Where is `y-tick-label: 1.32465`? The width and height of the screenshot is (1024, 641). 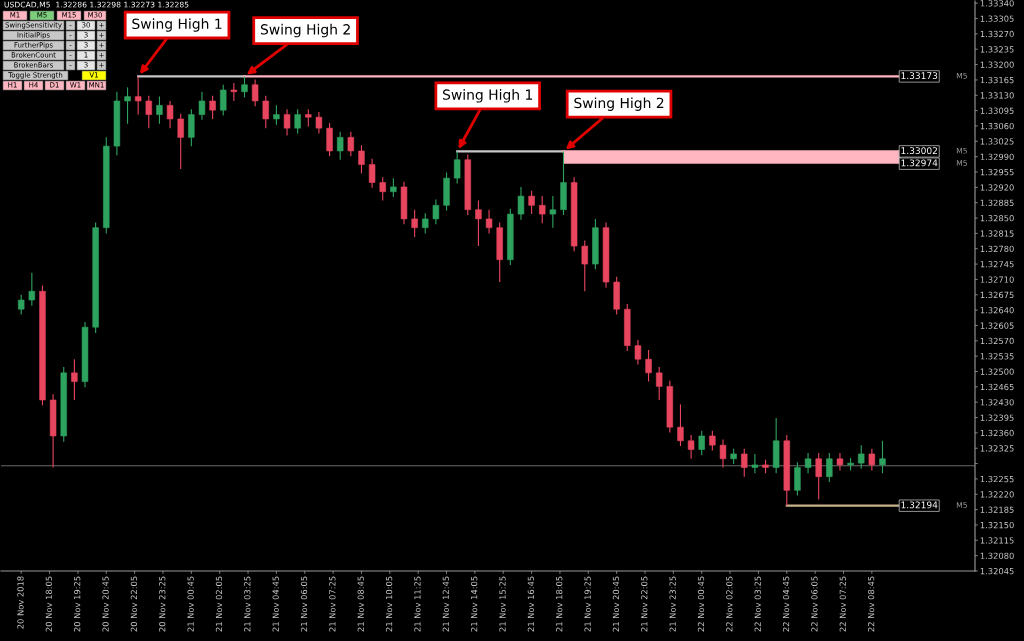
y-tick-label: 1.32465 is located at coordinates (997, 387).